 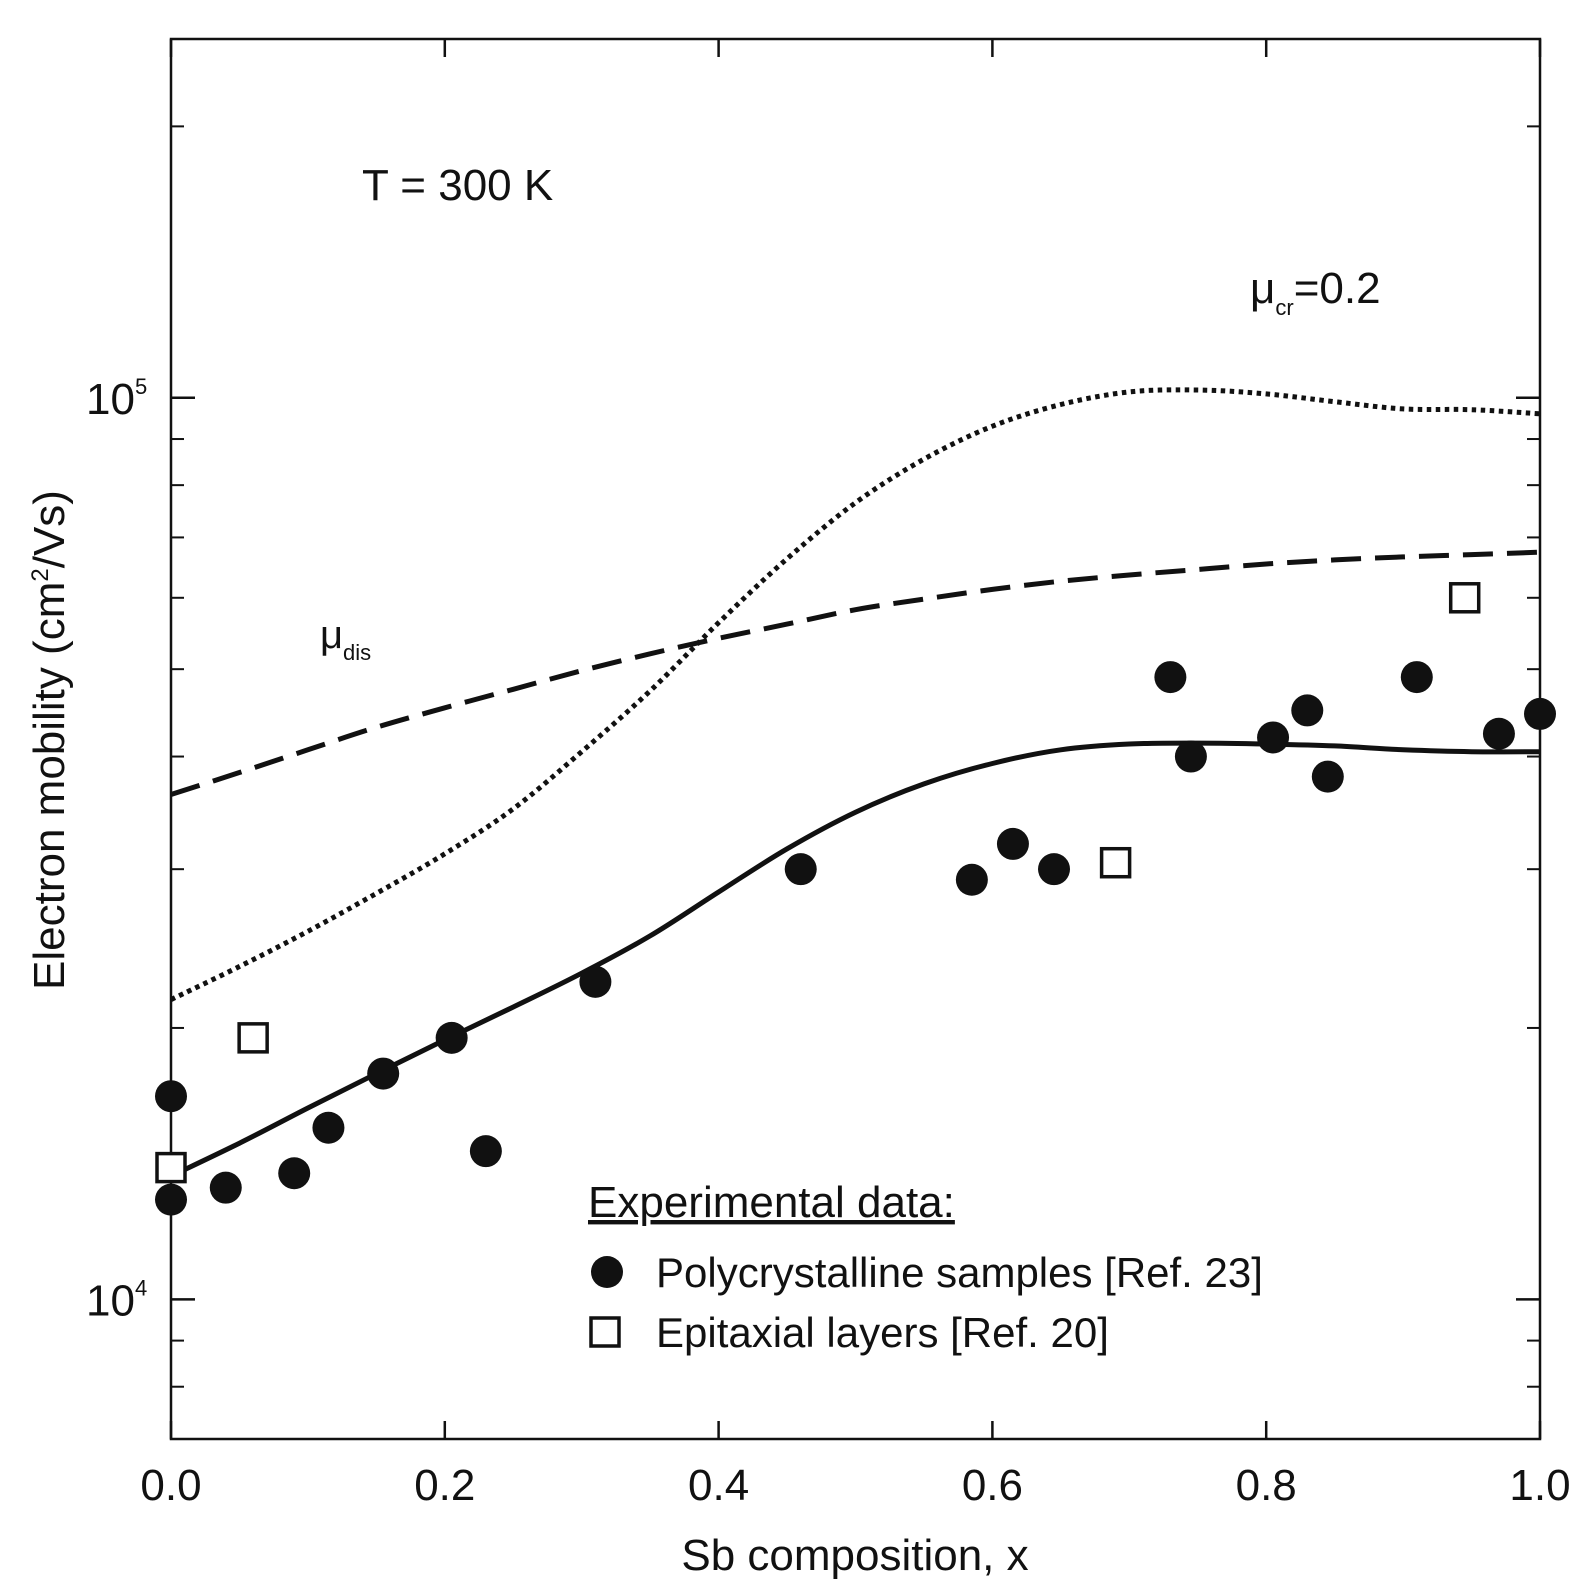 I want to click on y-tick-label: 10⁵, so click(x=116, y=399).